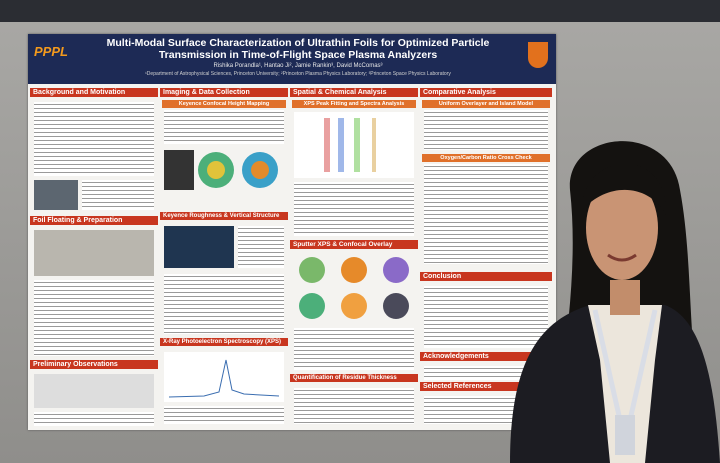 This screenshot has width=720, height=463. What do you see at coordinates (360, 11) in the screenshot?
I see `ceiling` at bounding box center [360, 11].